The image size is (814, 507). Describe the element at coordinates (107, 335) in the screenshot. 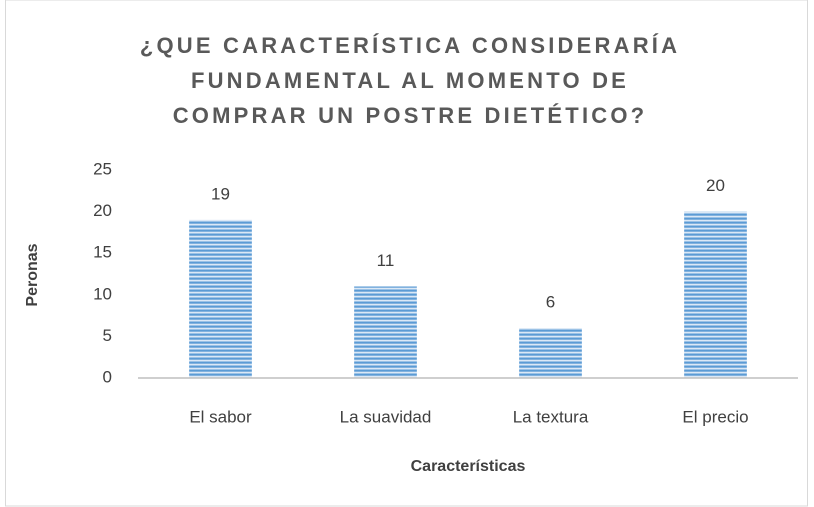

I see `y-tick-label: 5` at that location.